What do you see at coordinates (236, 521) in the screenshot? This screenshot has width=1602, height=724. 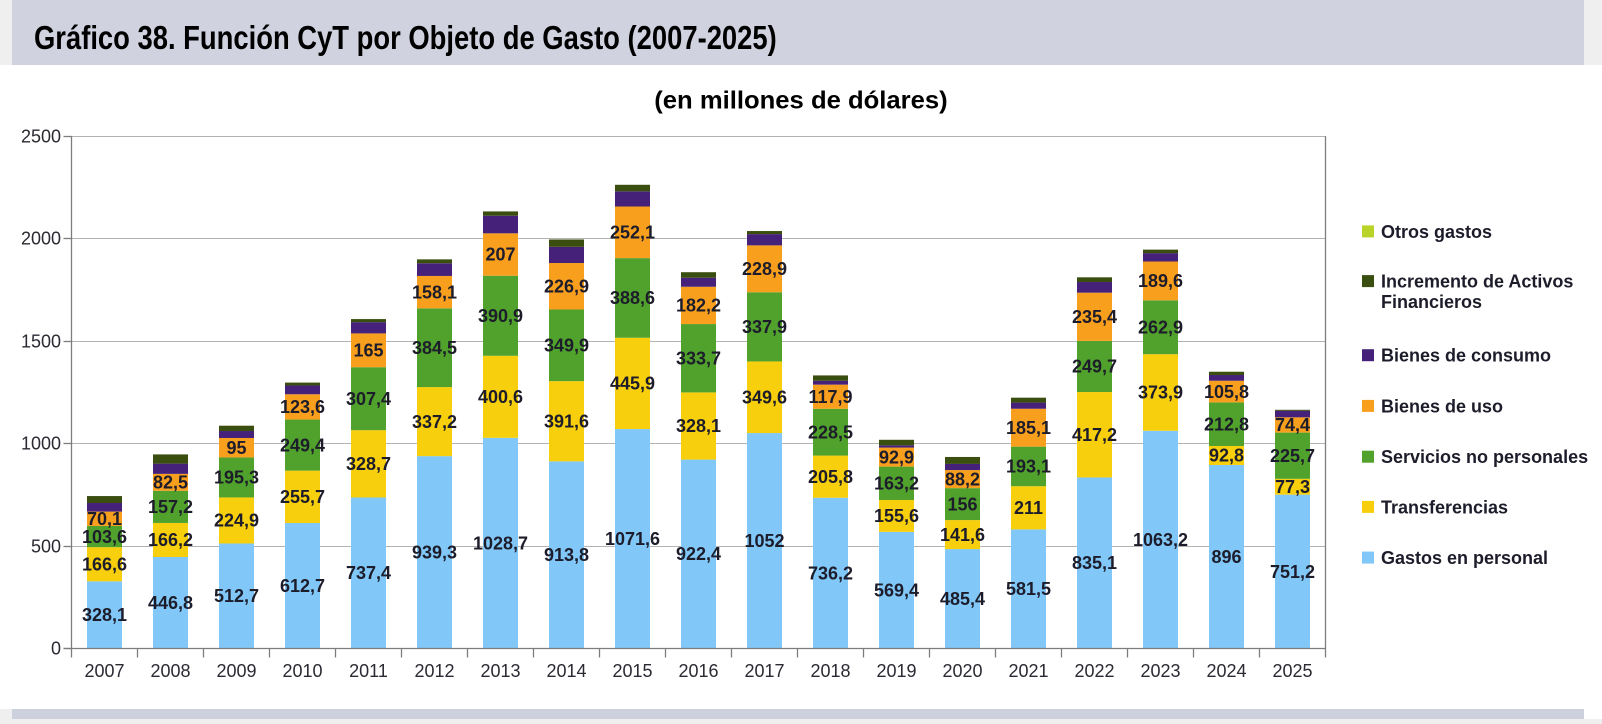 I see `svg-text: 224,9` at bounding box center [236, 521].